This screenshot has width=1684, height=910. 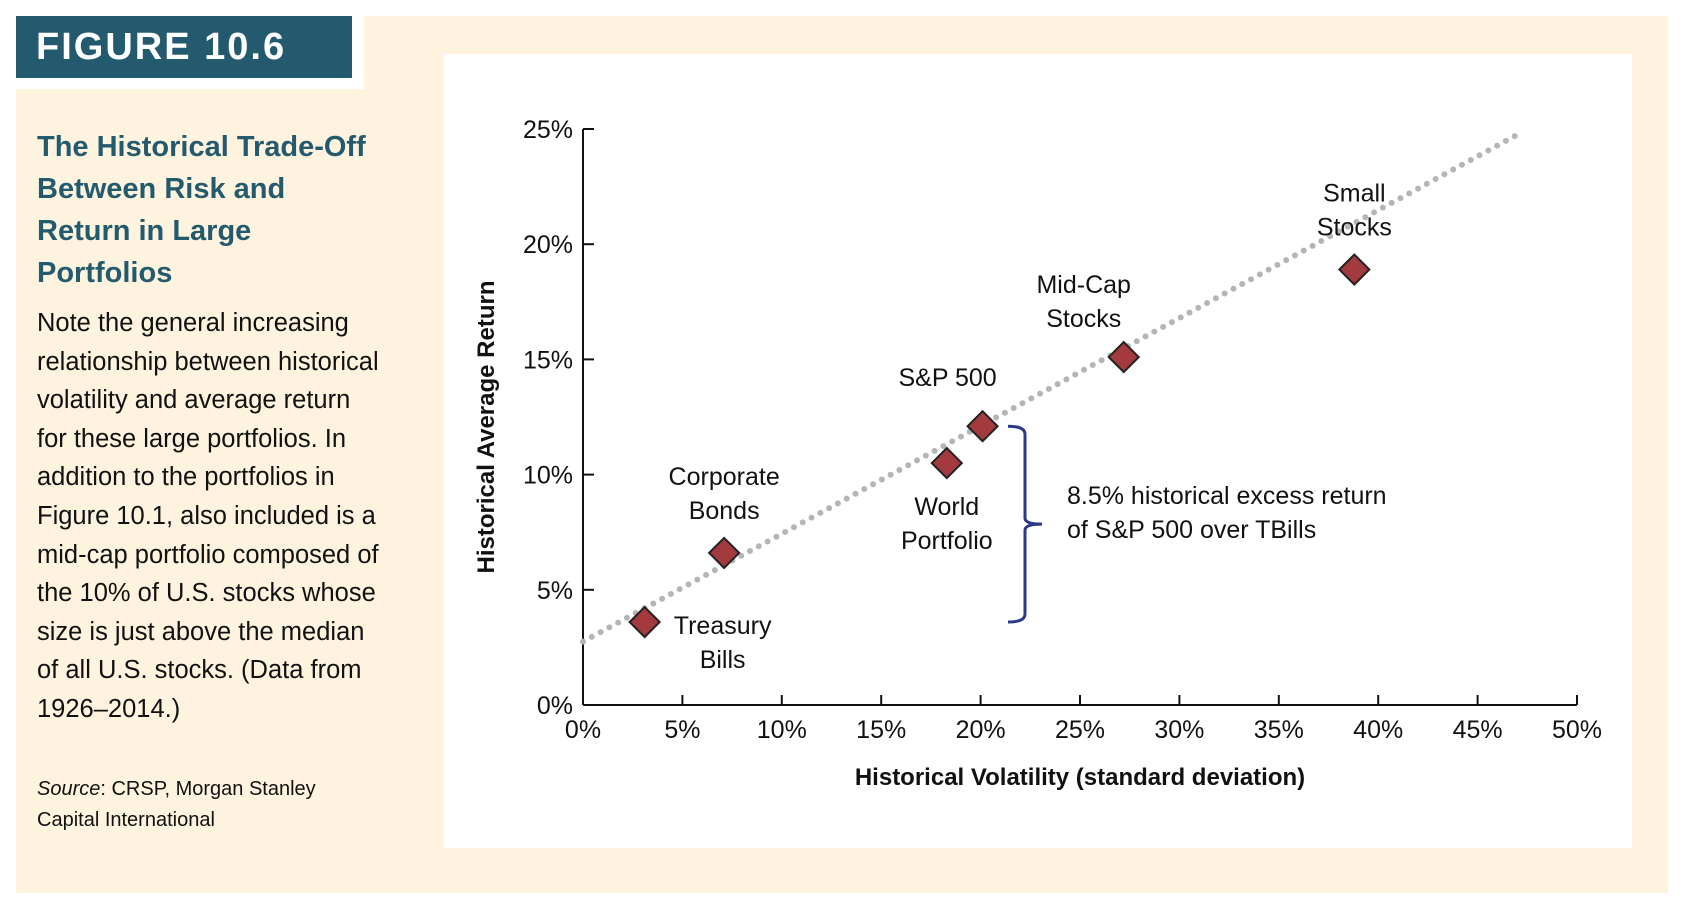 I want to click on point-label: S&P 500, so click(x=947, y=378).